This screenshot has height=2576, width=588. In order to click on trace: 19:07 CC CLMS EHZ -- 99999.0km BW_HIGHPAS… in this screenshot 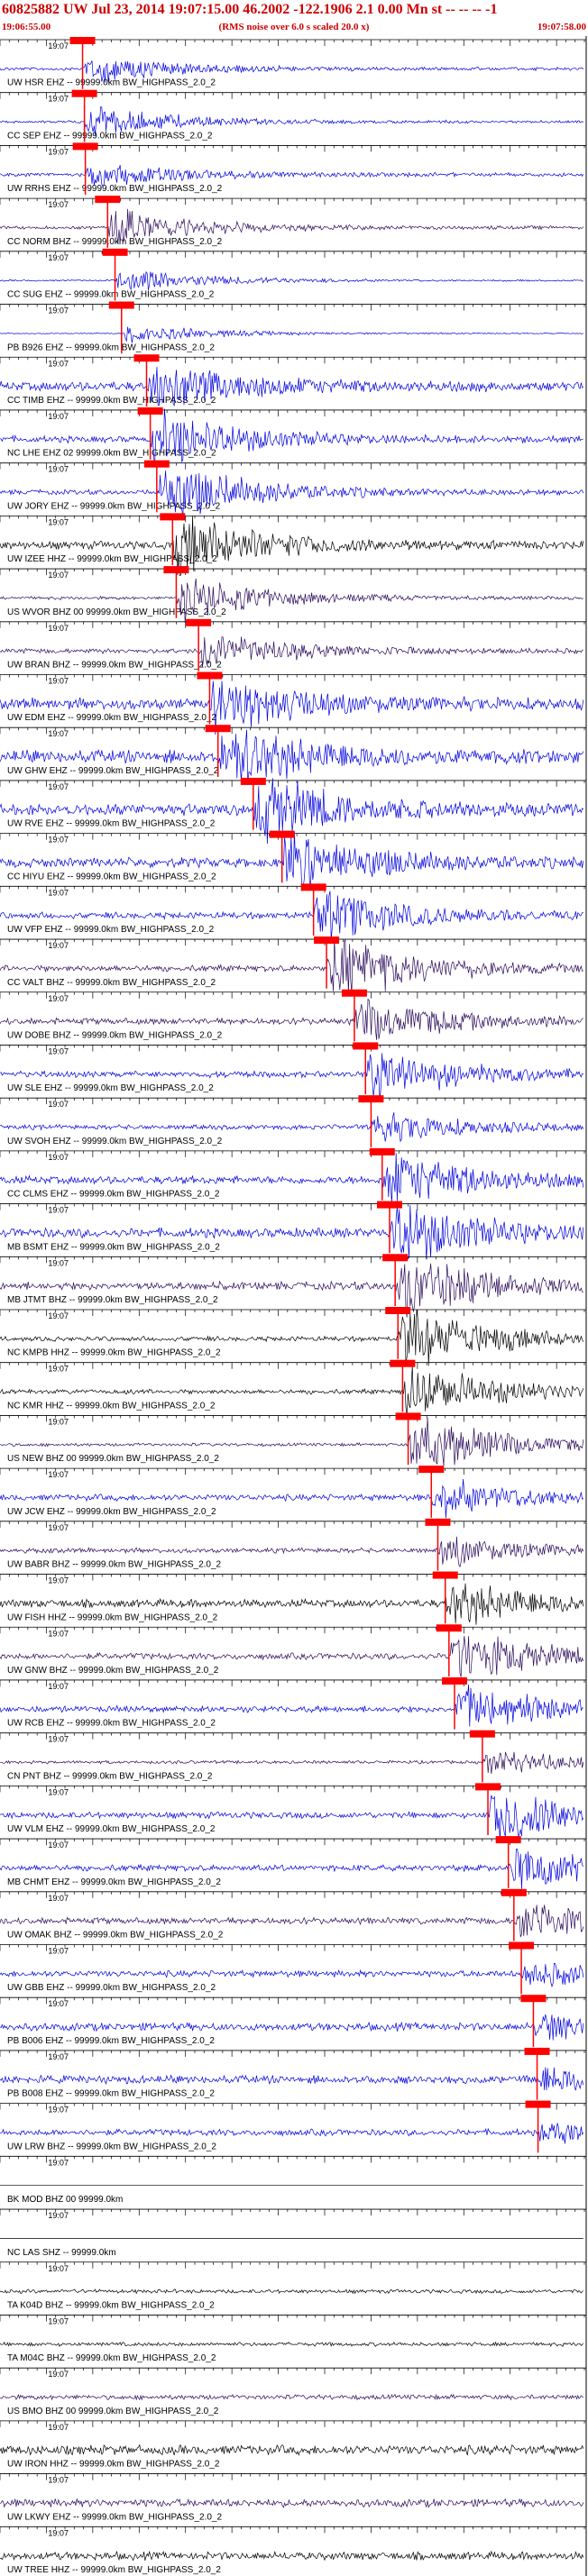, I will do `click(293, 1175)`.